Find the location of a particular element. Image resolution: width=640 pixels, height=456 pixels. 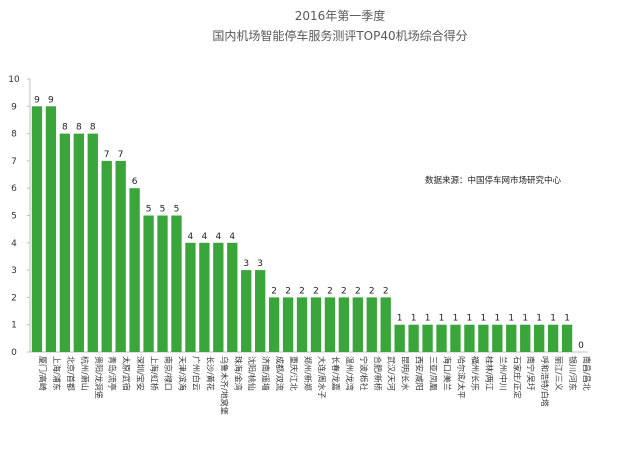

category-label: 温州/龙湾 is located at coordinates (350, 373).